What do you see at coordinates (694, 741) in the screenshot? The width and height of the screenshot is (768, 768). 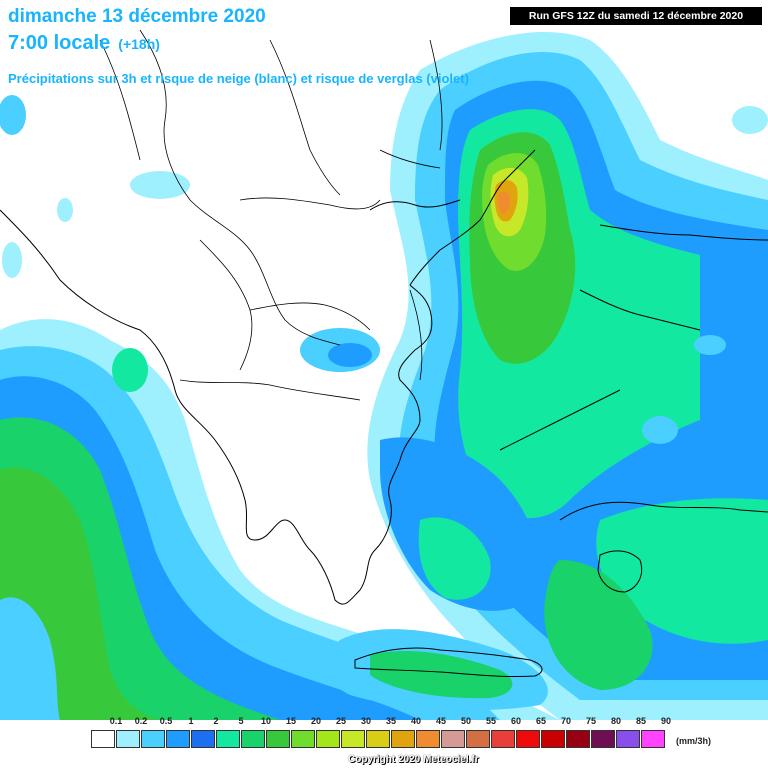 I see `legend-unit: (mm/3h)` at bounding box center [694, 741].